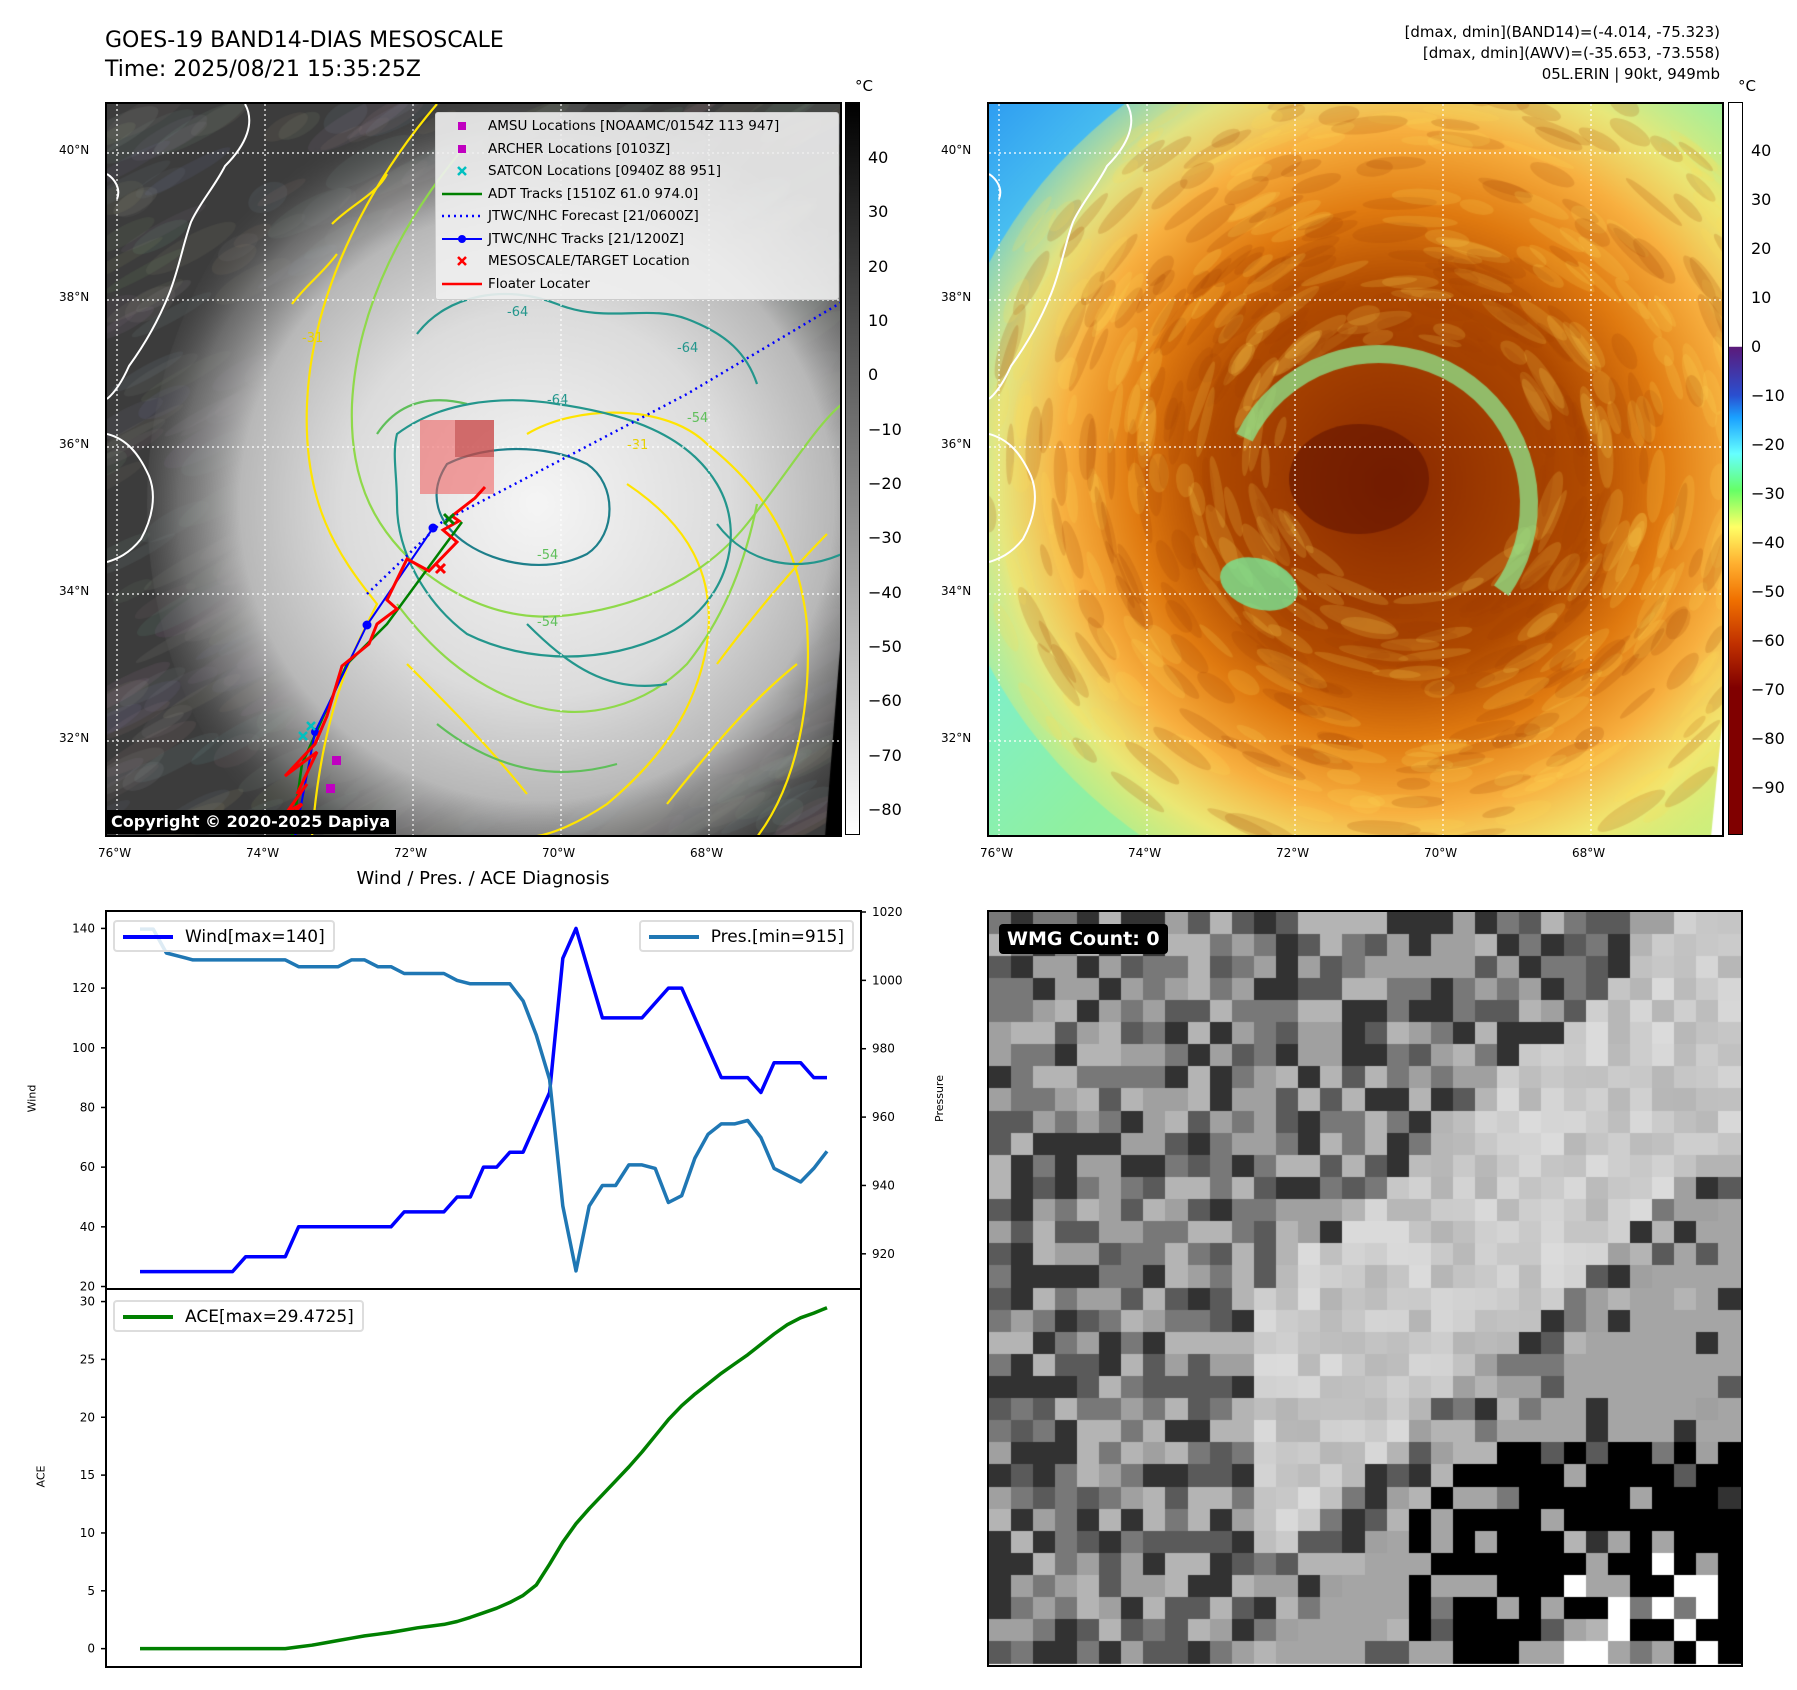 This screenshot has height=1690, width=1797. Describe the element at coordinates (307, 731) in the screenshot. I see `satcon-markers` at that location.